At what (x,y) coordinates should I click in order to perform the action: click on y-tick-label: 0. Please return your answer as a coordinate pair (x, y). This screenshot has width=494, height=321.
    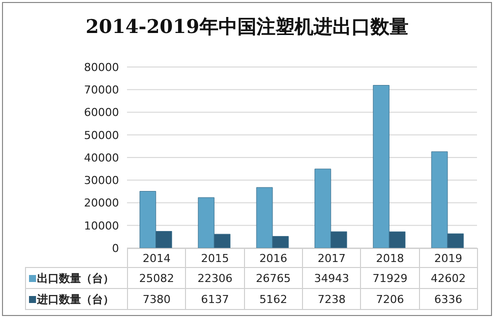
    Looking at the image, I should click on (115, 248).